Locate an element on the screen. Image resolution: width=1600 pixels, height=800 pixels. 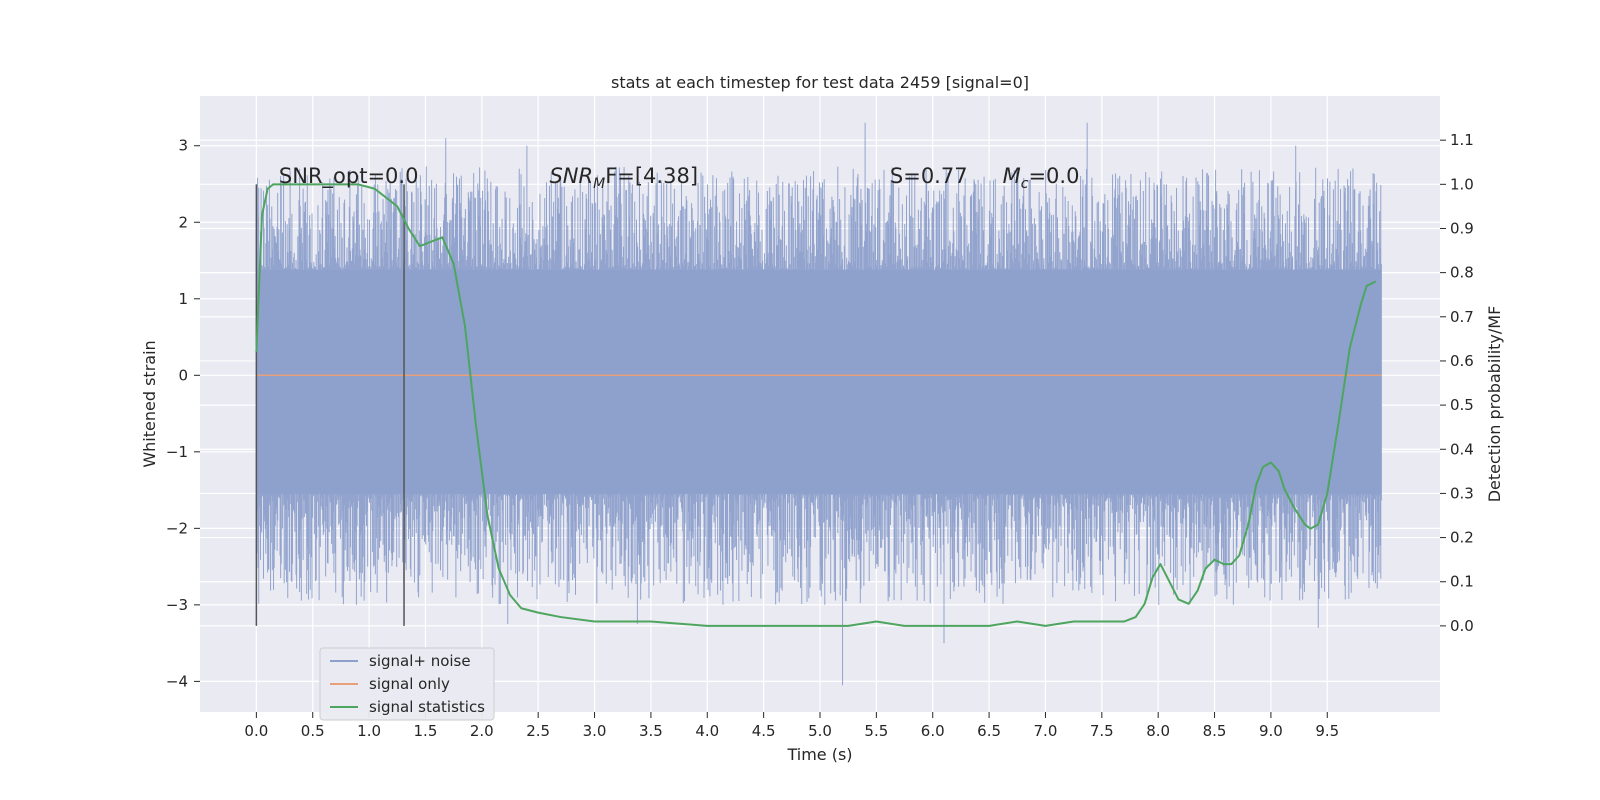
y-tick-label: −1 is located at coordinates (177, 452).